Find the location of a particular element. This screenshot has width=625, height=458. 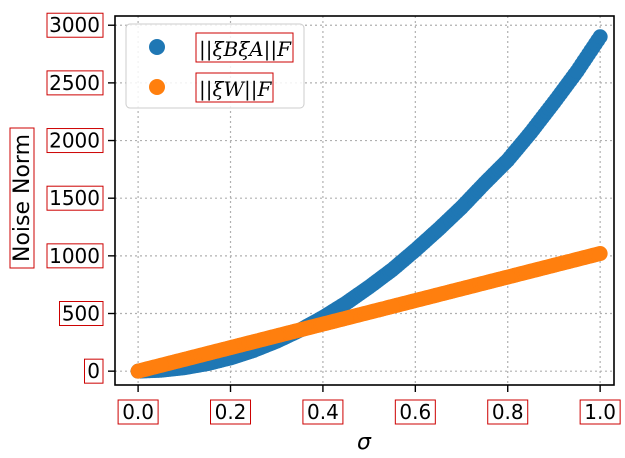

legend-marker-xi-w is located at coordinates (157, 87).